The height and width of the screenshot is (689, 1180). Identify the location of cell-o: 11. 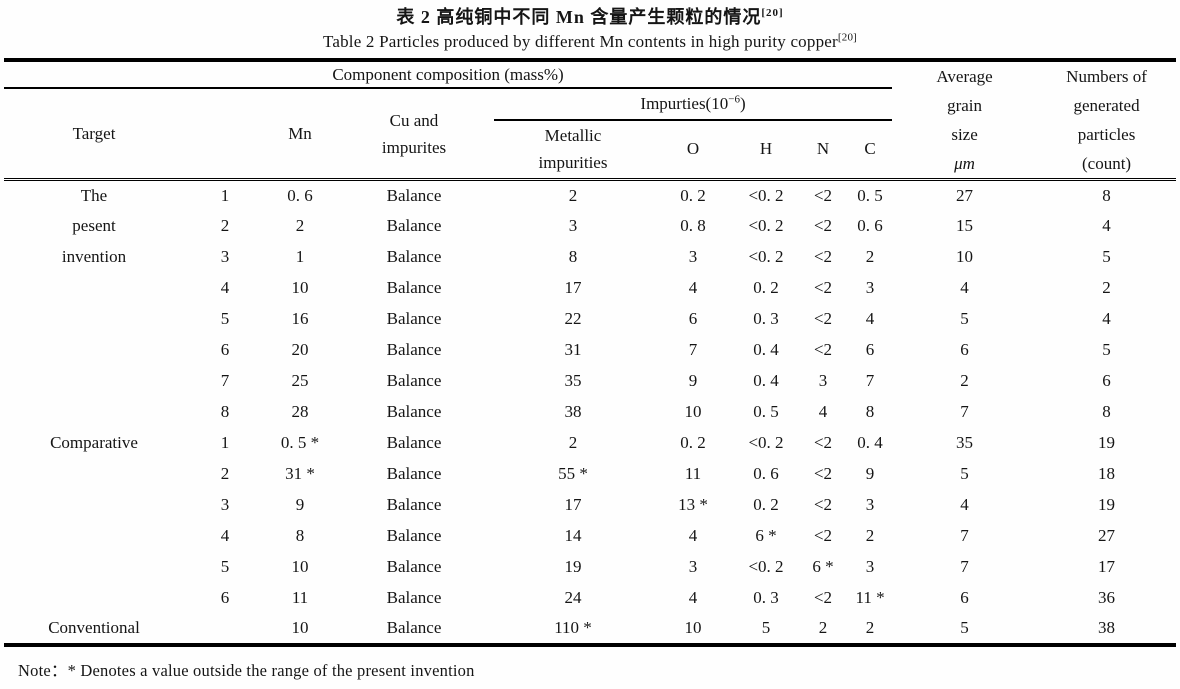
(693, 473).